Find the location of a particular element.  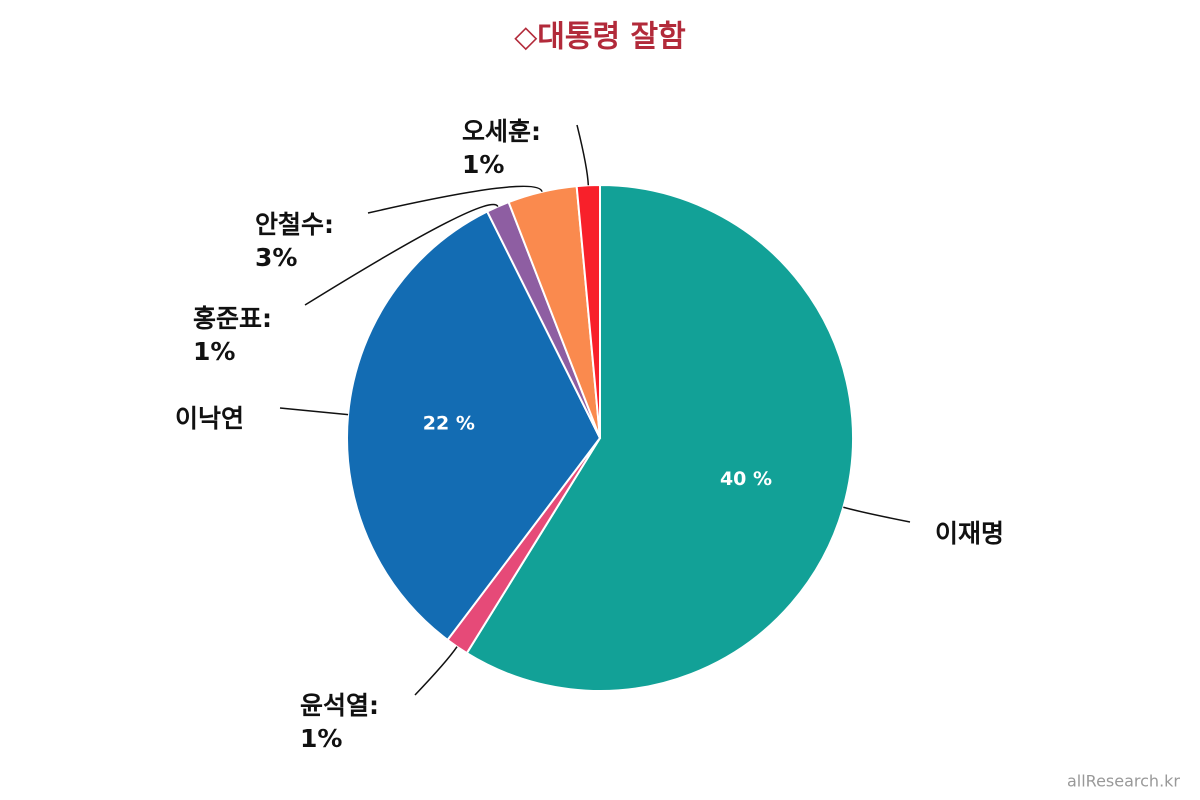

watermark: allResearch.kr is located at coordinates (1123, 781).